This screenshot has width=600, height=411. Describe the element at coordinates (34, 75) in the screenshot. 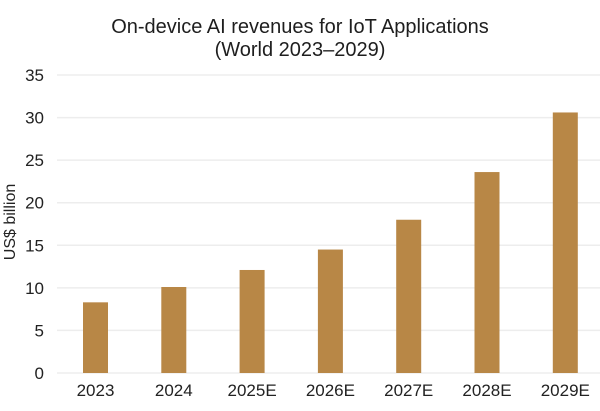

I see `y-tick-label: 35` at that location.